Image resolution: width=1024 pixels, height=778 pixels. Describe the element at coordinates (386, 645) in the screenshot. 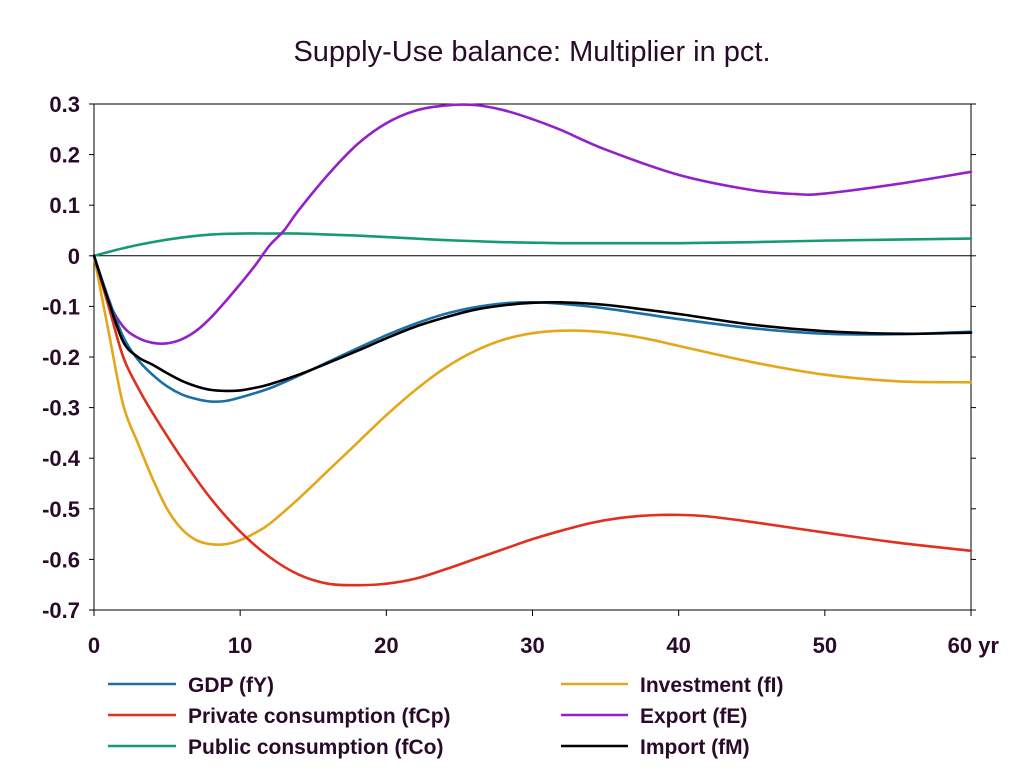

I see `x-tick-label: 20` at that location.